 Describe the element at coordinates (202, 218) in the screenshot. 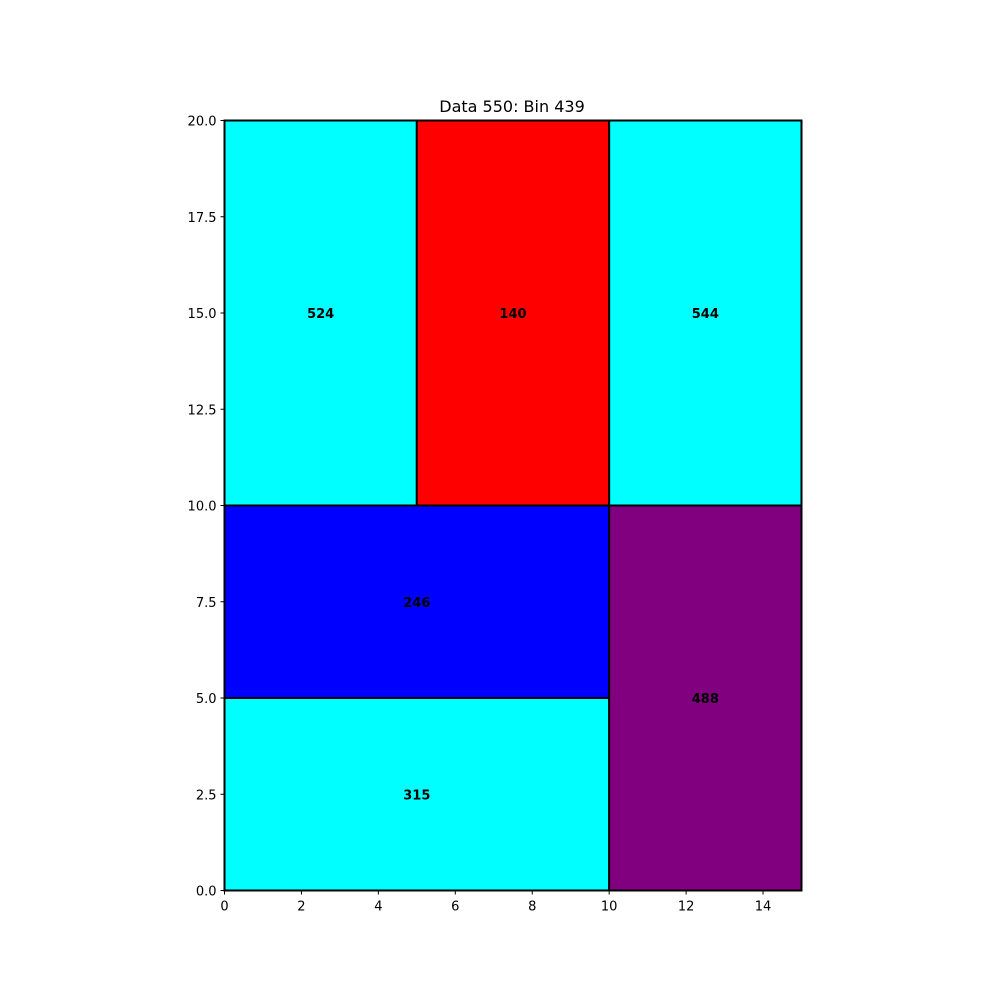

I see `y-tick-label: 17.5` at that location.